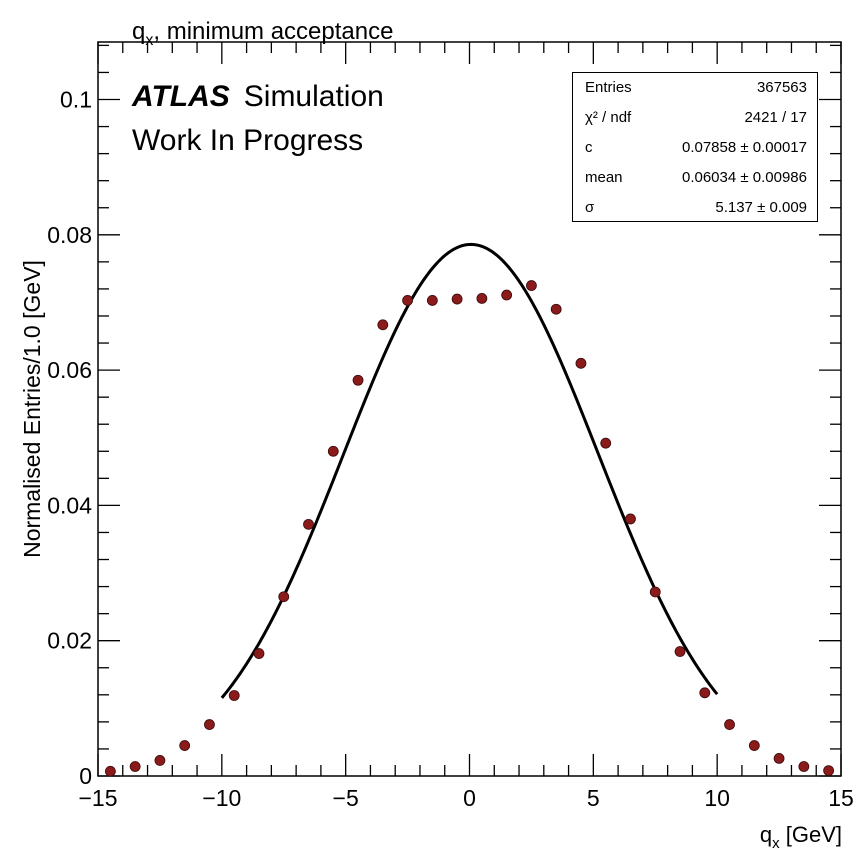  What do you see at coordinates (761, 207) in the screenshot?
I see `stats-value: 5.137 ± 0.009` at bounding box center [761, 207].